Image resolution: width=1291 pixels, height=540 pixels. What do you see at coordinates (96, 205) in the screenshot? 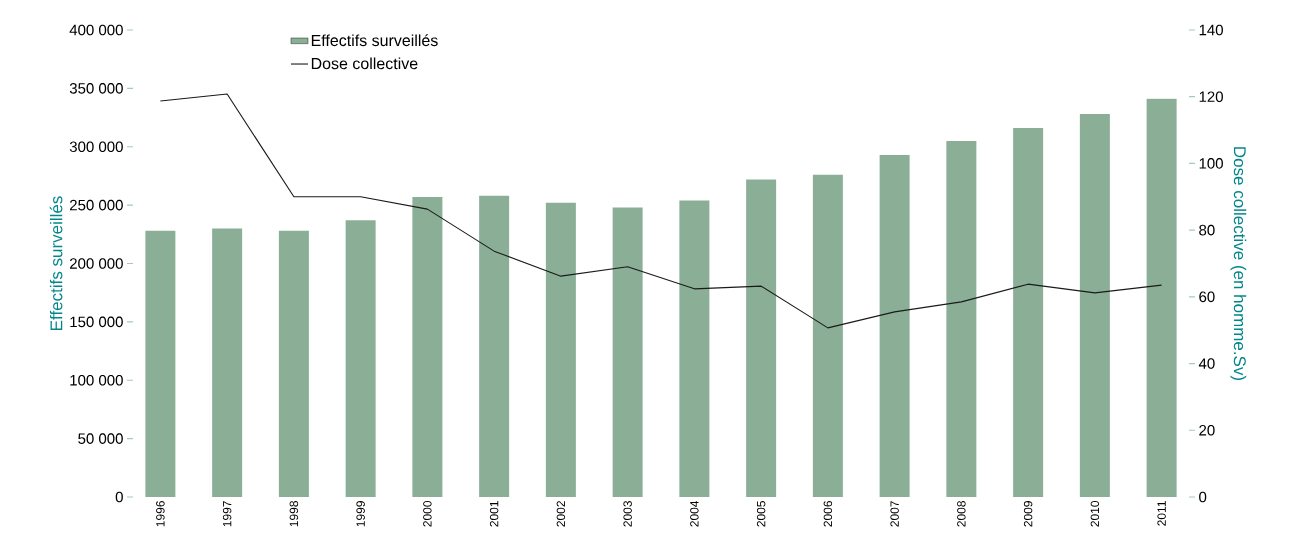
I see `y-tick-label: 250 000` at bounding box center [96, 205].